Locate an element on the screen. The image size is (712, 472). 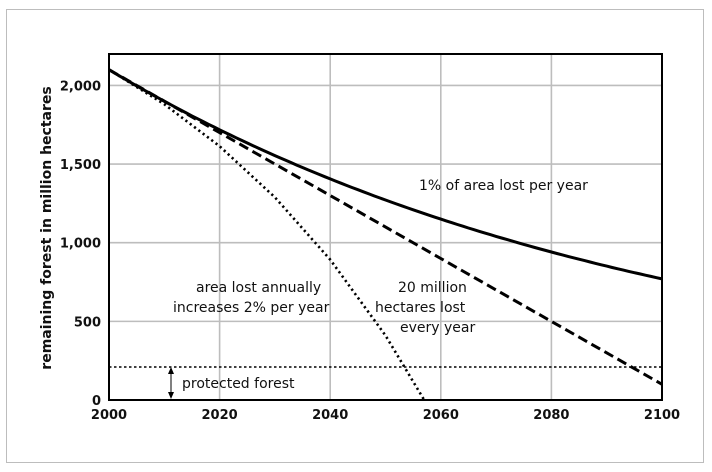
y-tick-label-2000: 2,000 is located at coordinates (80, 86).